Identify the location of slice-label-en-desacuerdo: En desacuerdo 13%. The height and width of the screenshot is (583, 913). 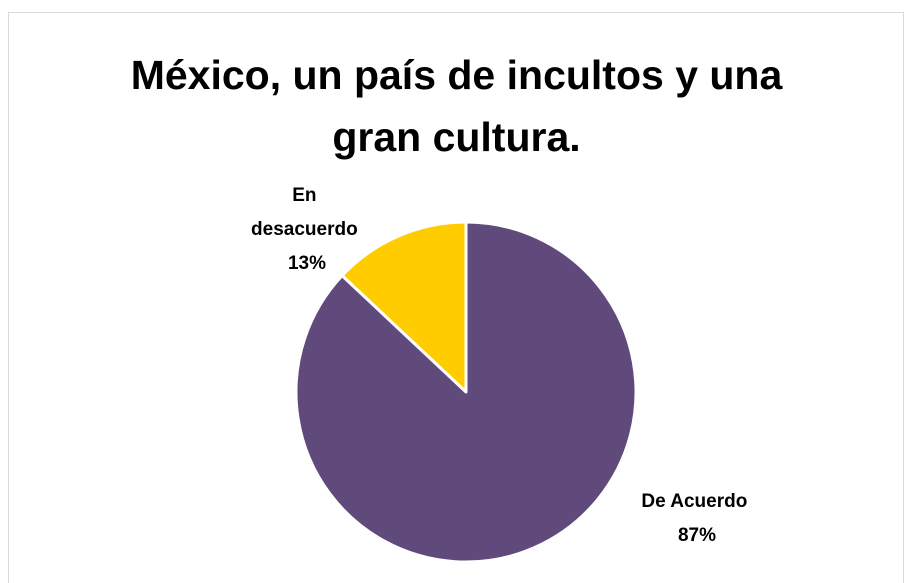
(307, 229).